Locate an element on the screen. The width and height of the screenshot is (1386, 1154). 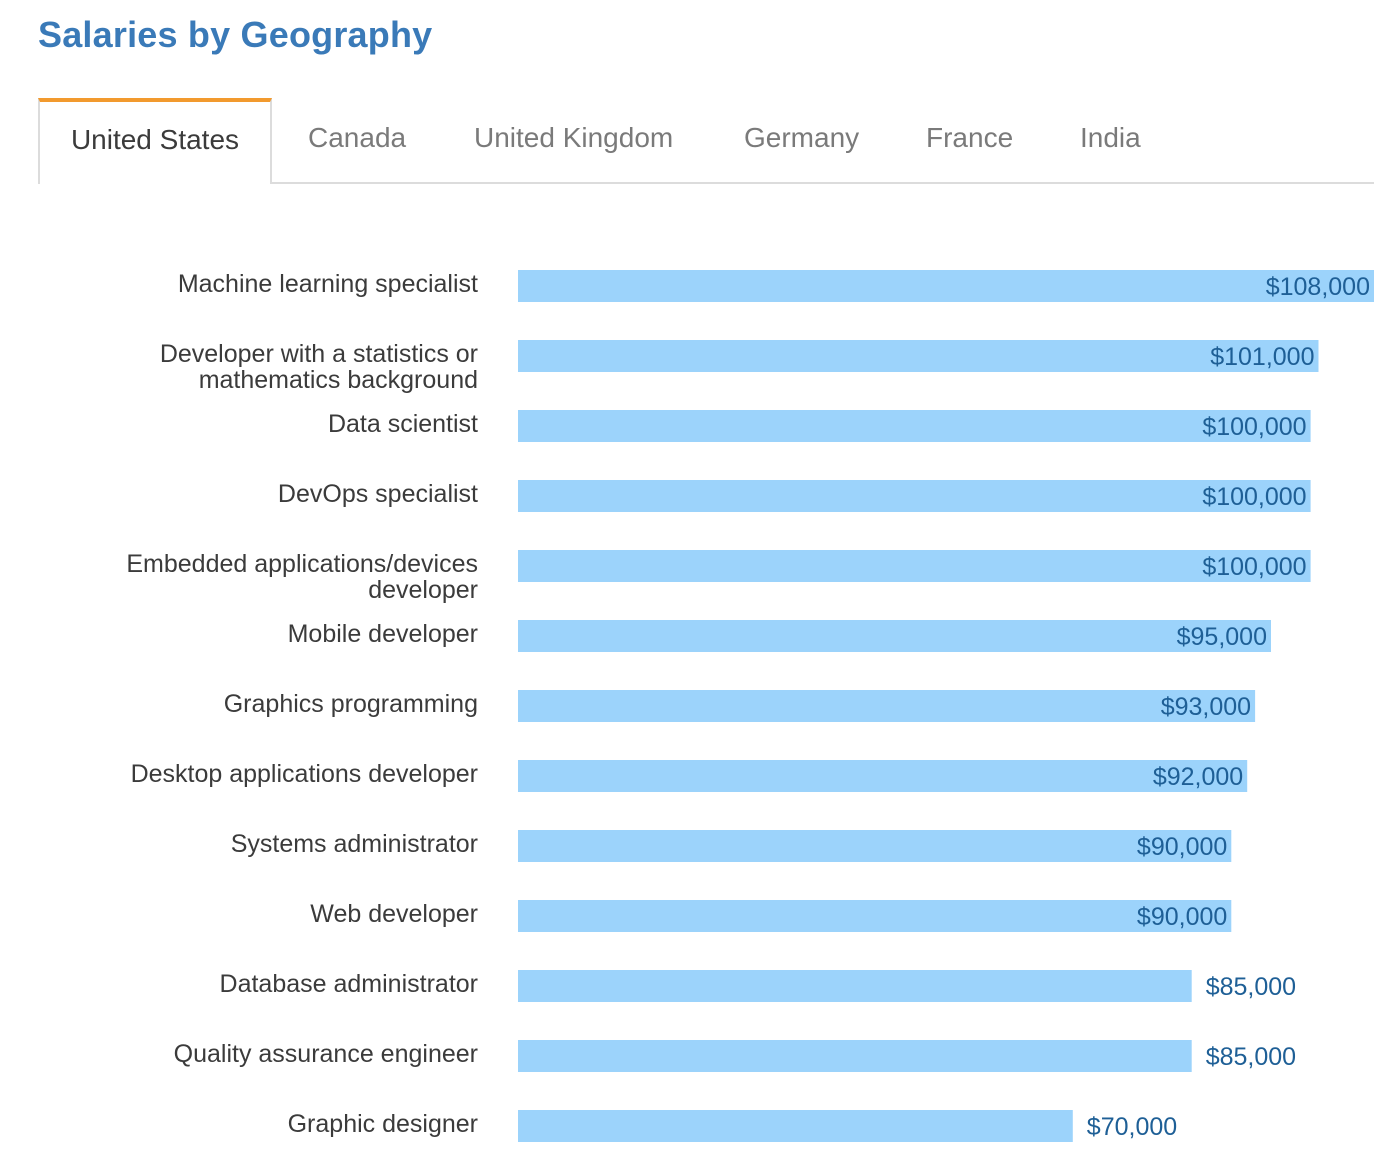
category-label-line: Web developer is located at coordinates (394, 914).